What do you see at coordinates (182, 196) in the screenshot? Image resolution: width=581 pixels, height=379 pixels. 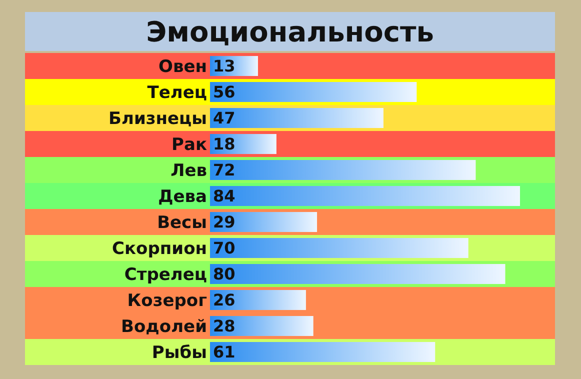 I see `y-tick-label: Дева` at bounding box center [182, 196].